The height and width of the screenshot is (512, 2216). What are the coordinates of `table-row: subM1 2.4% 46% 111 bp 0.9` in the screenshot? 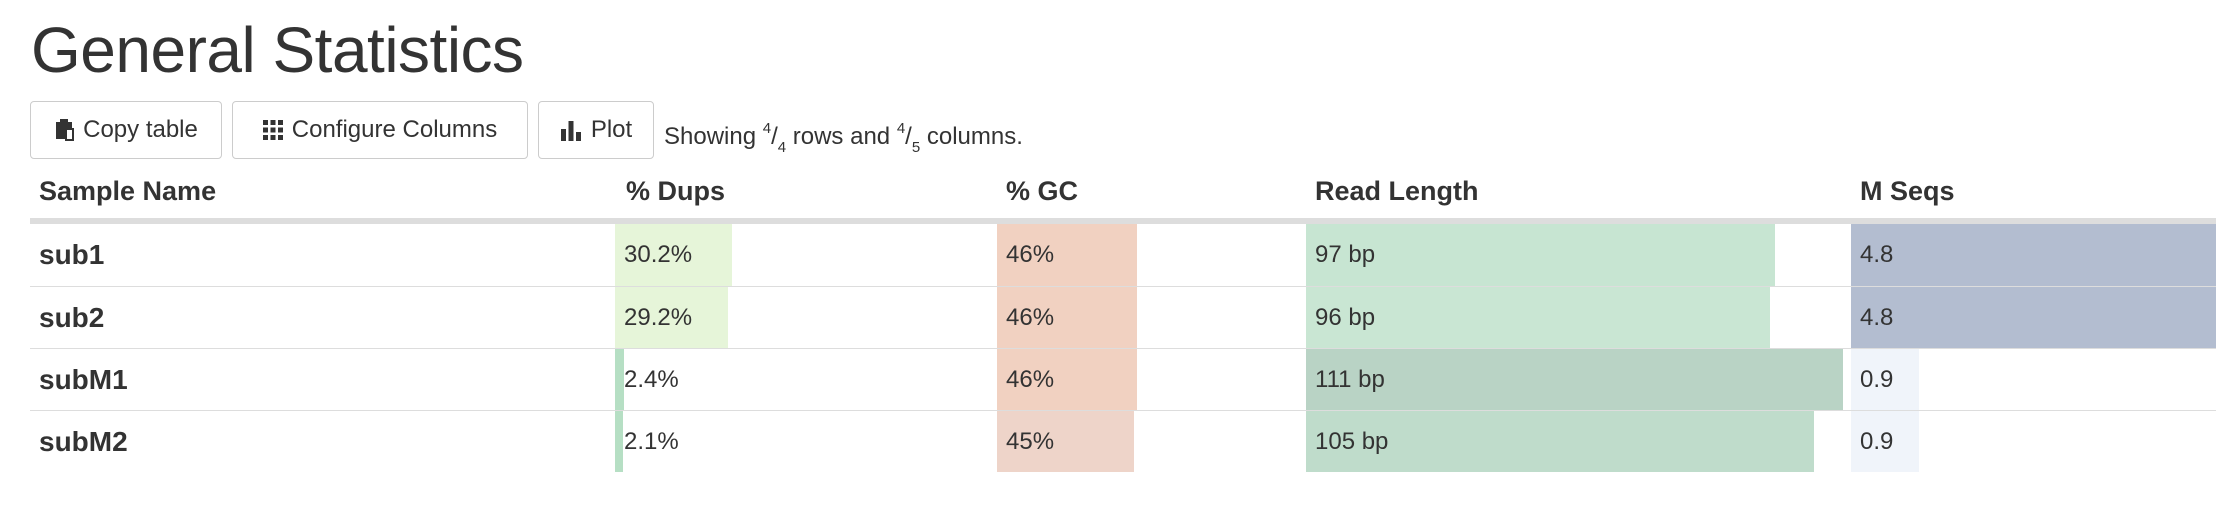 It's located at (1123, 379).